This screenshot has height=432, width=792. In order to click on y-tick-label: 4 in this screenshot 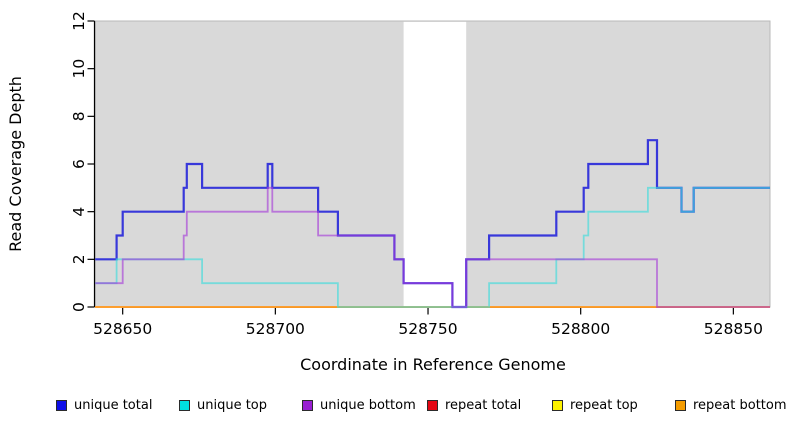, I will do `click(79, 212)`.